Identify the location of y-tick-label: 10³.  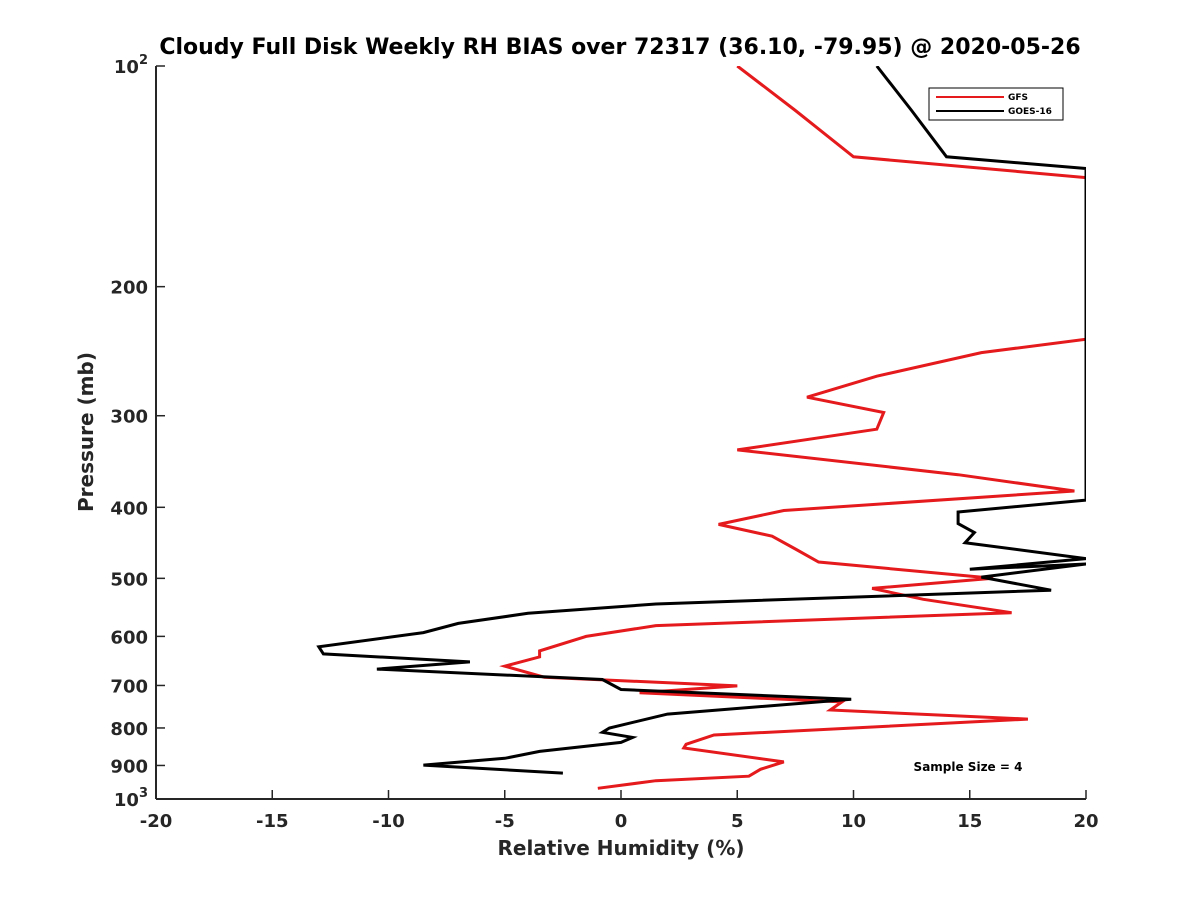
(131, 798).